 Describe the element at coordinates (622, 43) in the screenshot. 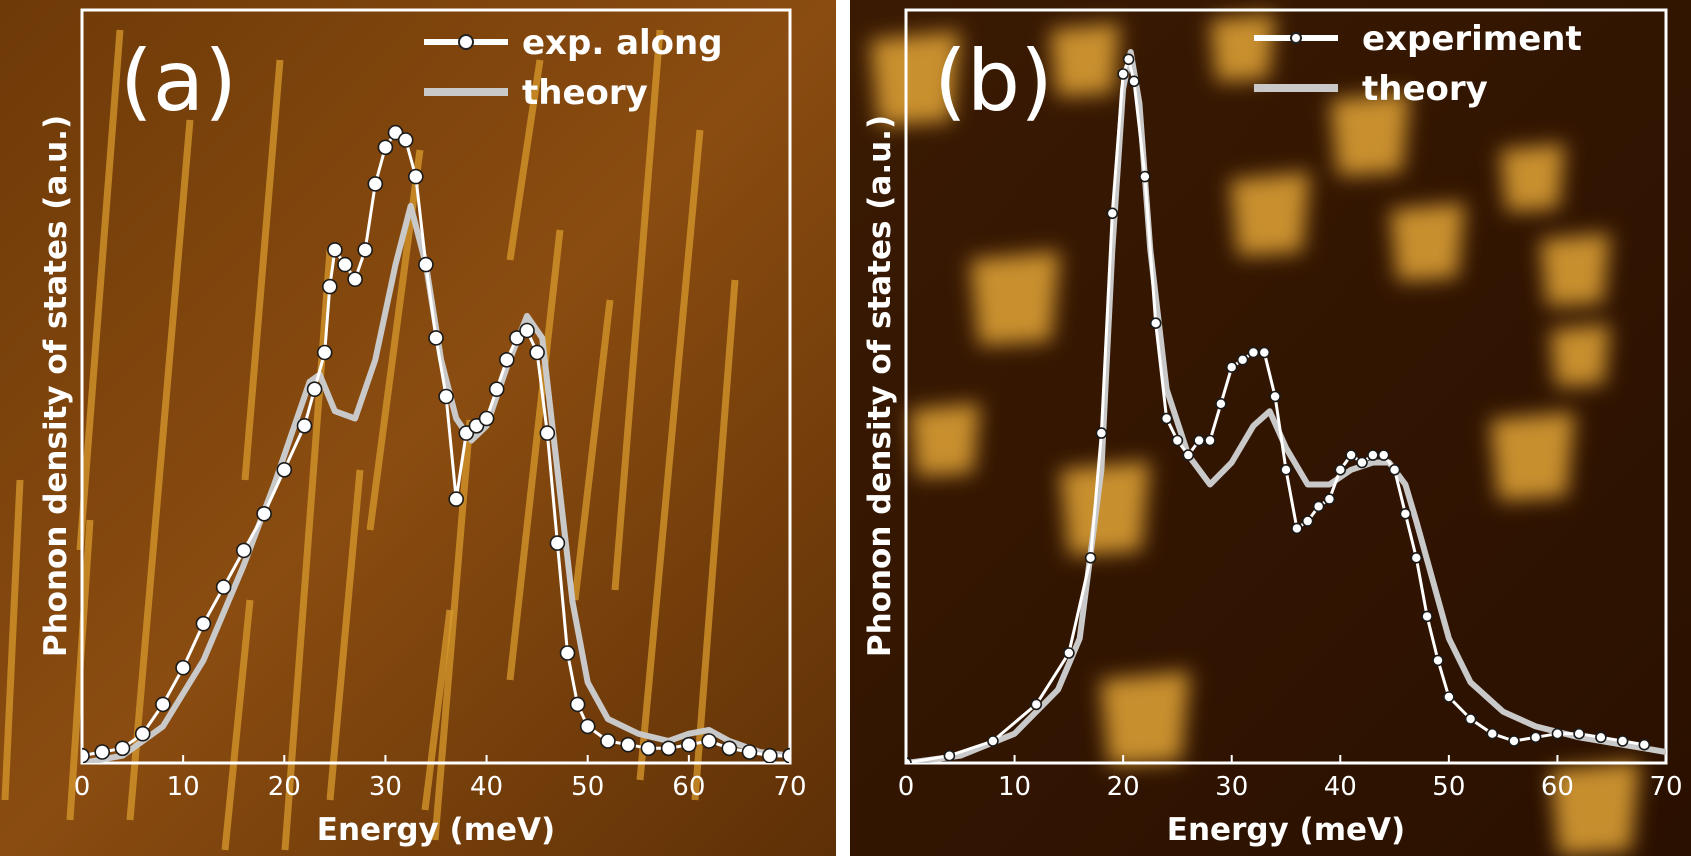

I see `legend-label-experiment: exp. along` at that location.